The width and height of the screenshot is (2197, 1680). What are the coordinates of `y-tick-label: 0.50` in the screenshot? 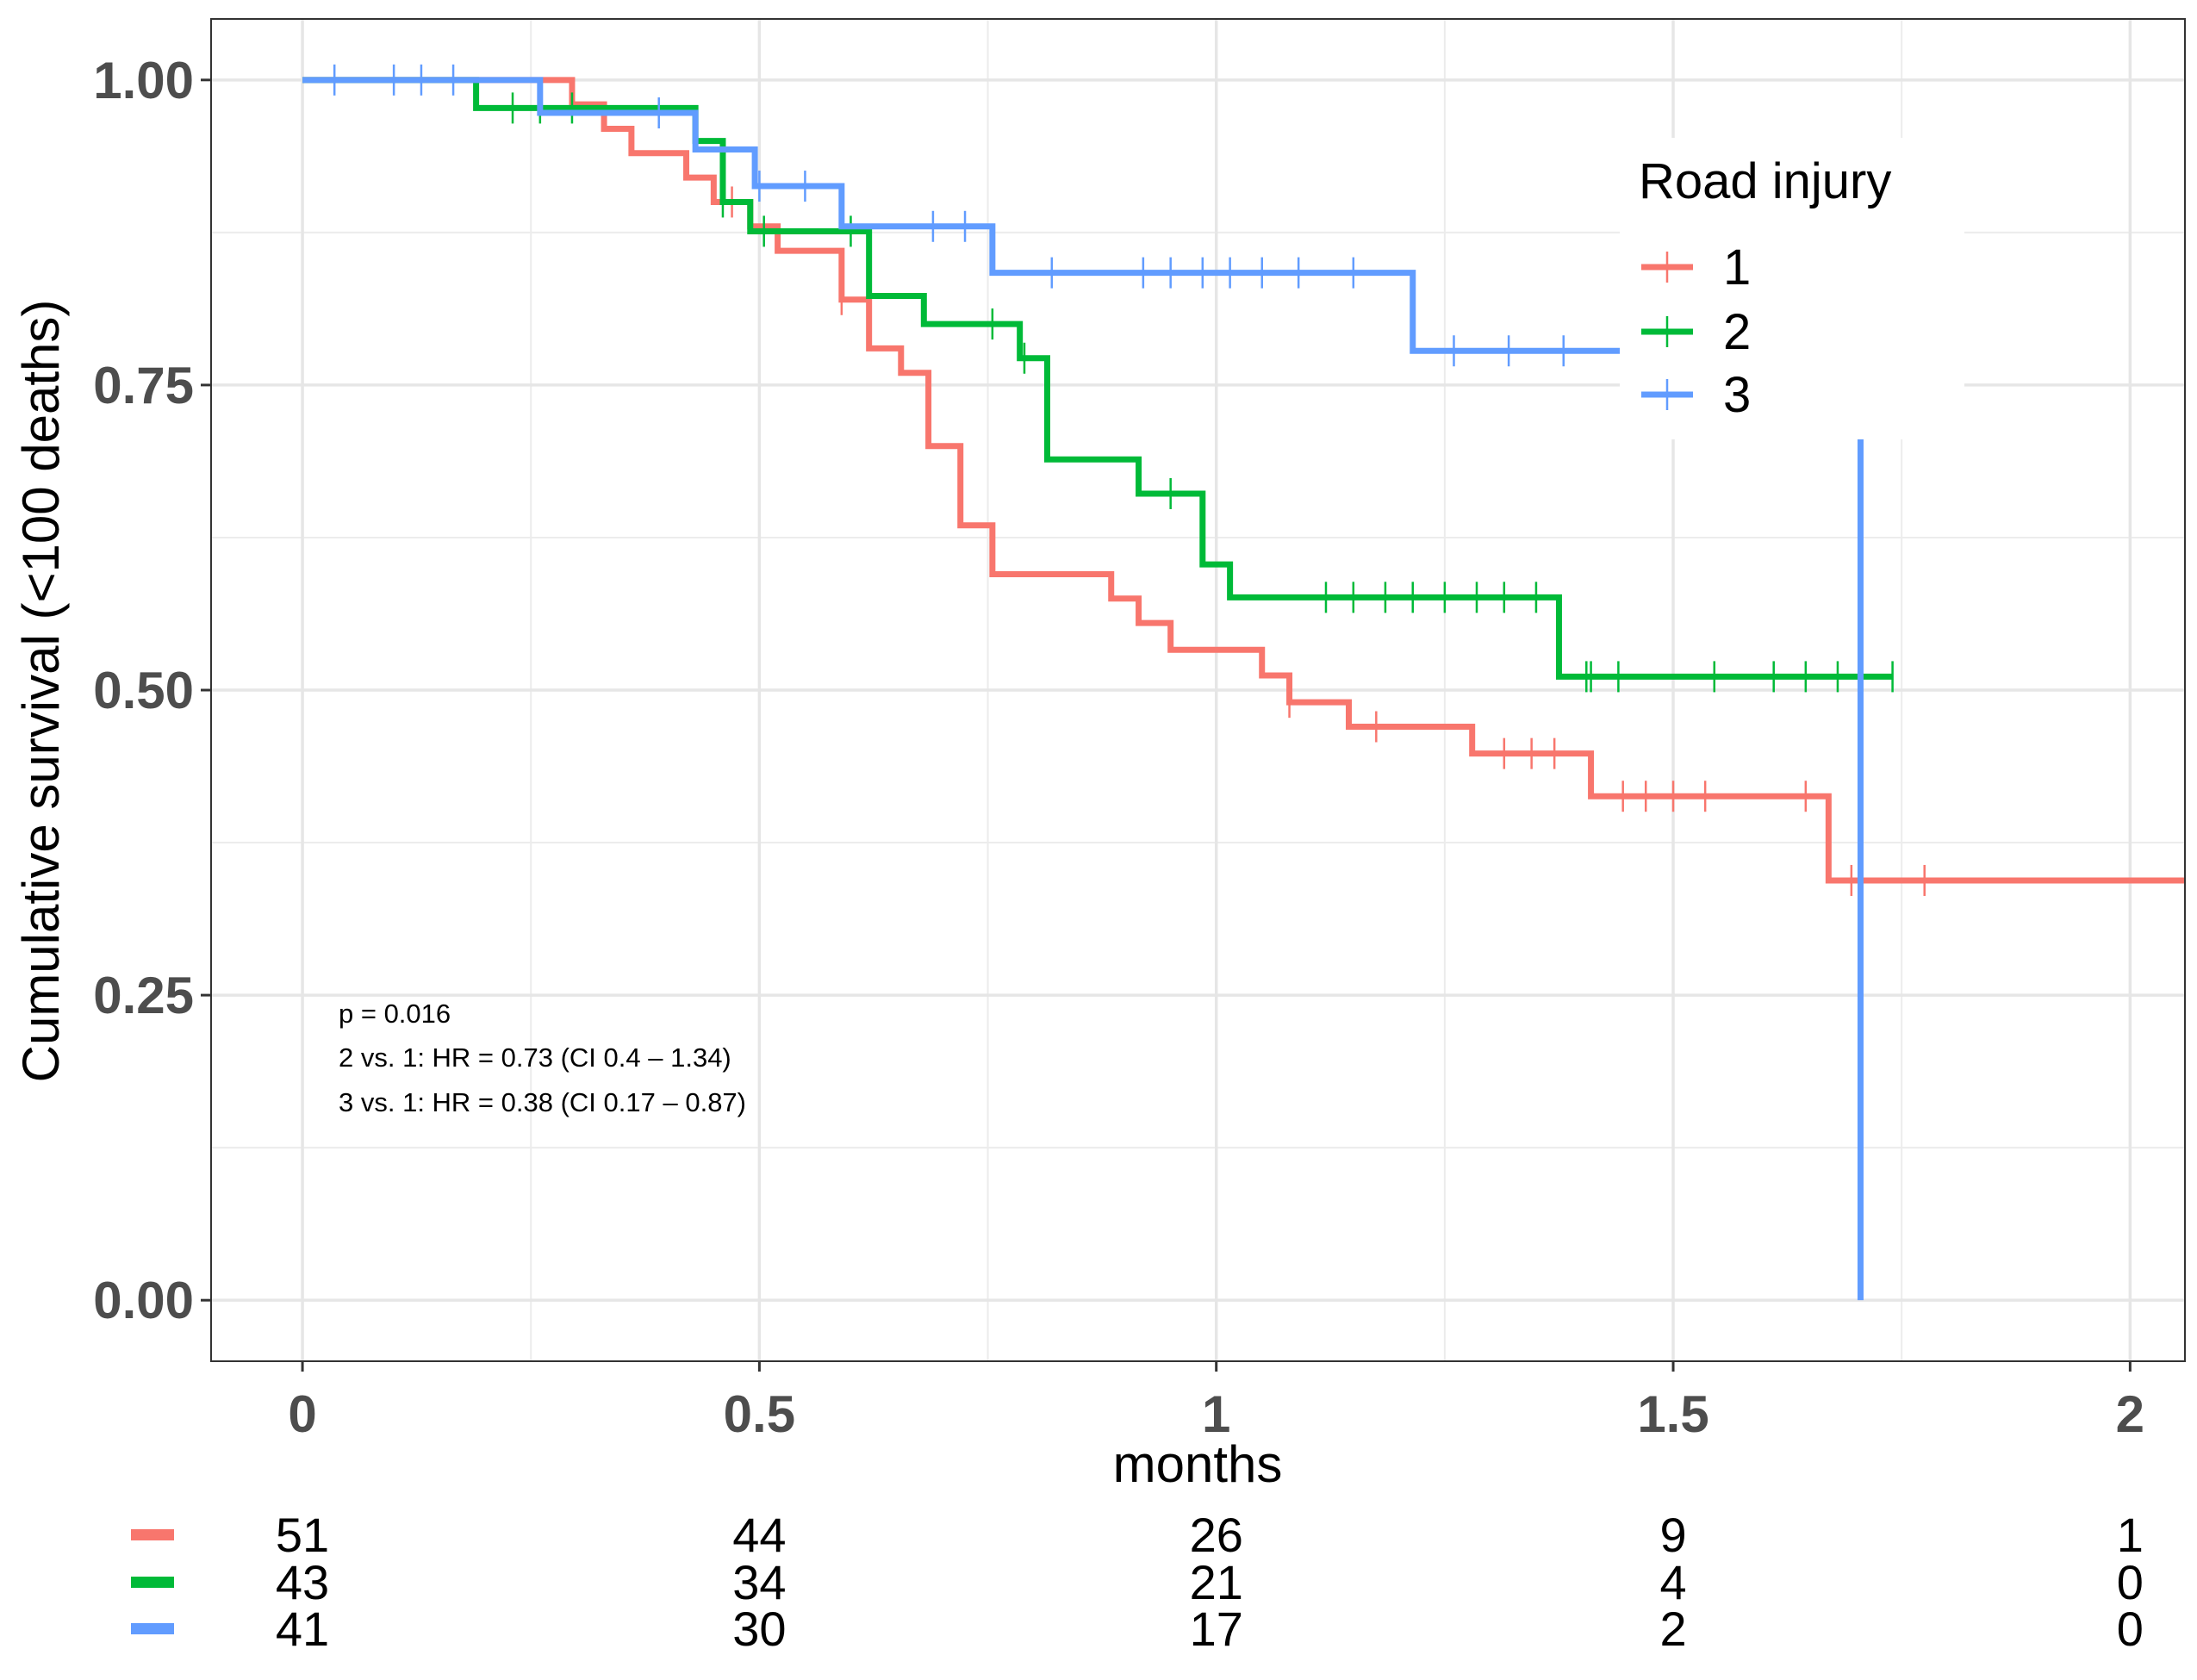 It's located at (143, 691).